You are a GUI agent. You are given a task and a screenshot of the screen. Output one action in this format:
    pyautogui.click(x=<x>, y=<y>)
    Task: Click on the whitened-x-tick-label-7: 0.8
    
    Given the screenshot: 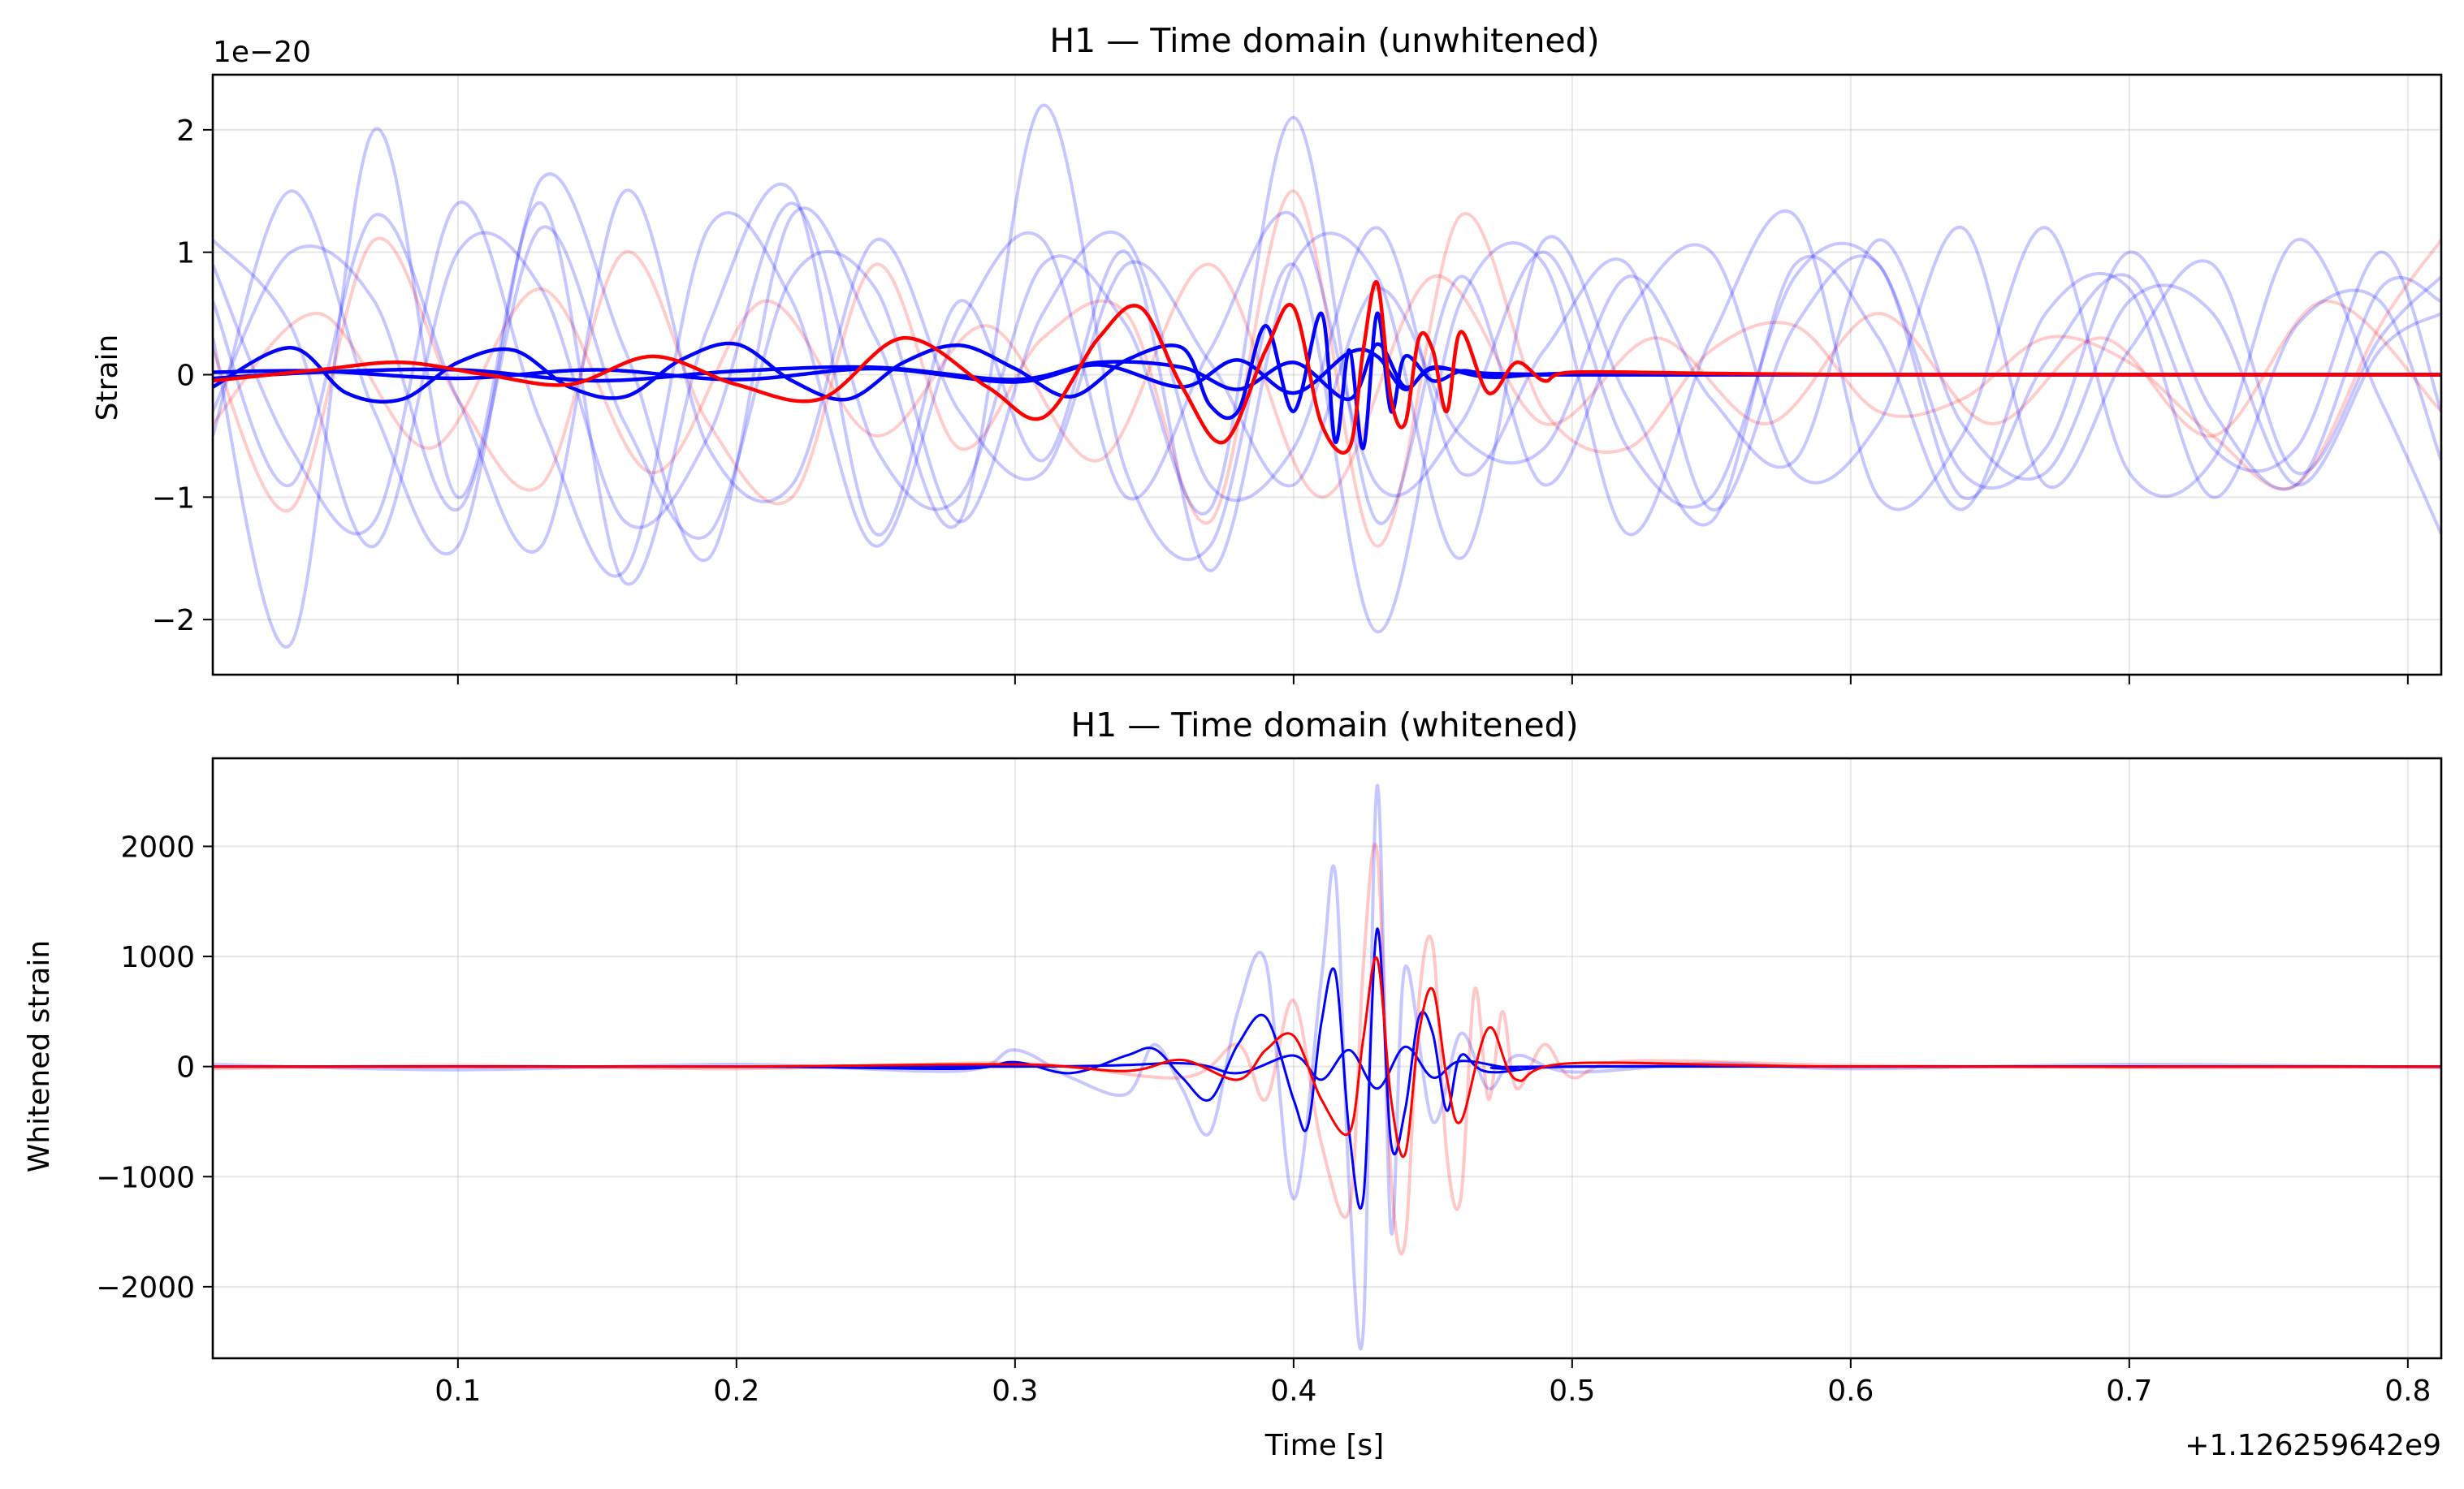 What is the action you would take?
    pyautogui.click(x=2407, y=1391)
    